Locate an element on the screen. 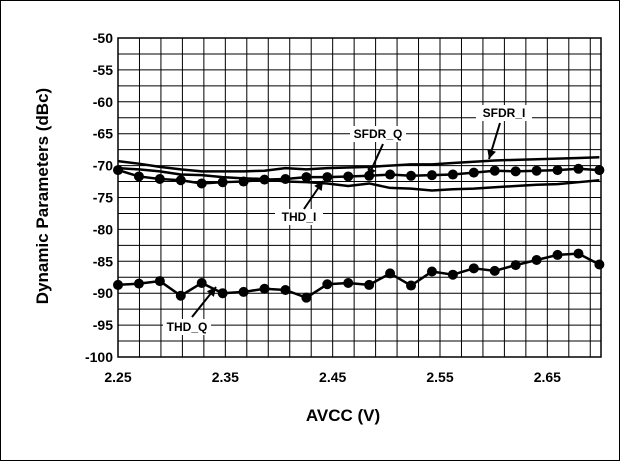  annotation-bg-sfdr-i is located at coordinates (504, 113).